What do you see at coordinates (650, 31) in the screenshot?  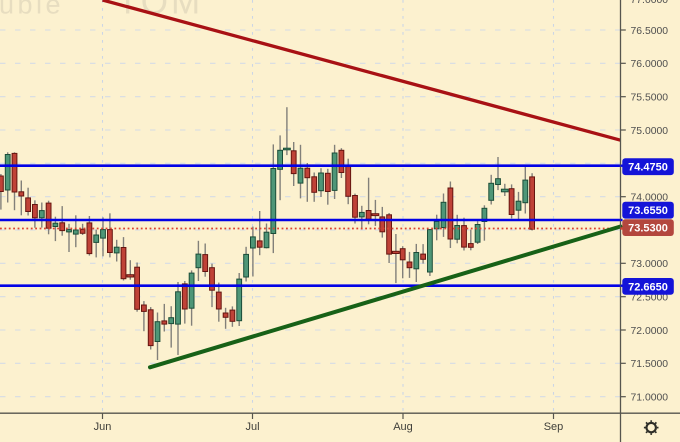 I see `svg-text: 76.5000` at bounding box center [650, 31].